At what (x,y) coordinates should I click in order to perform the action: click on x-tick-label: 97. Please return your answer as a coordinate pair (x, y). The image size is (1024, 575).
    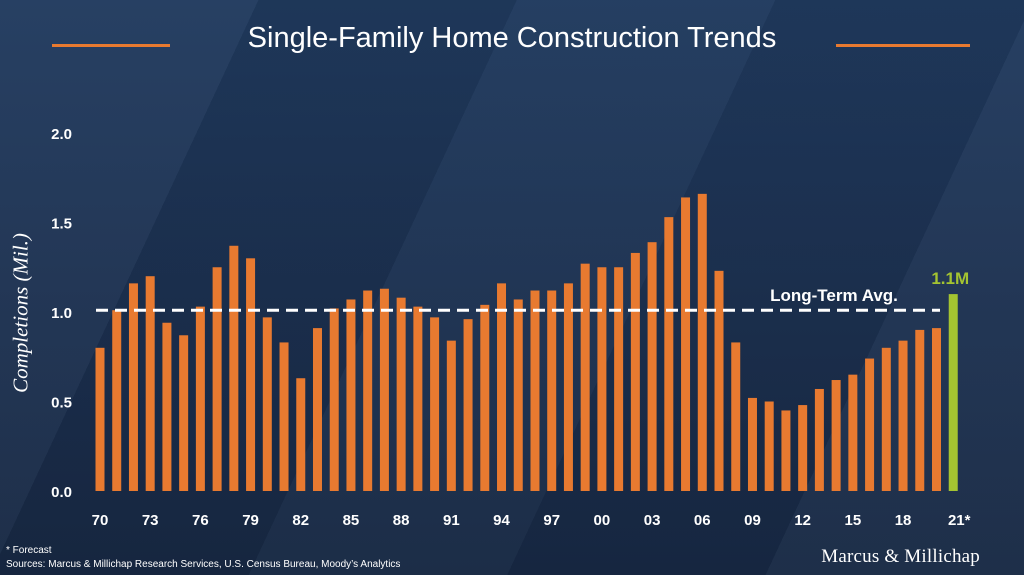
    Looking at the image, I should click on (551, 520).